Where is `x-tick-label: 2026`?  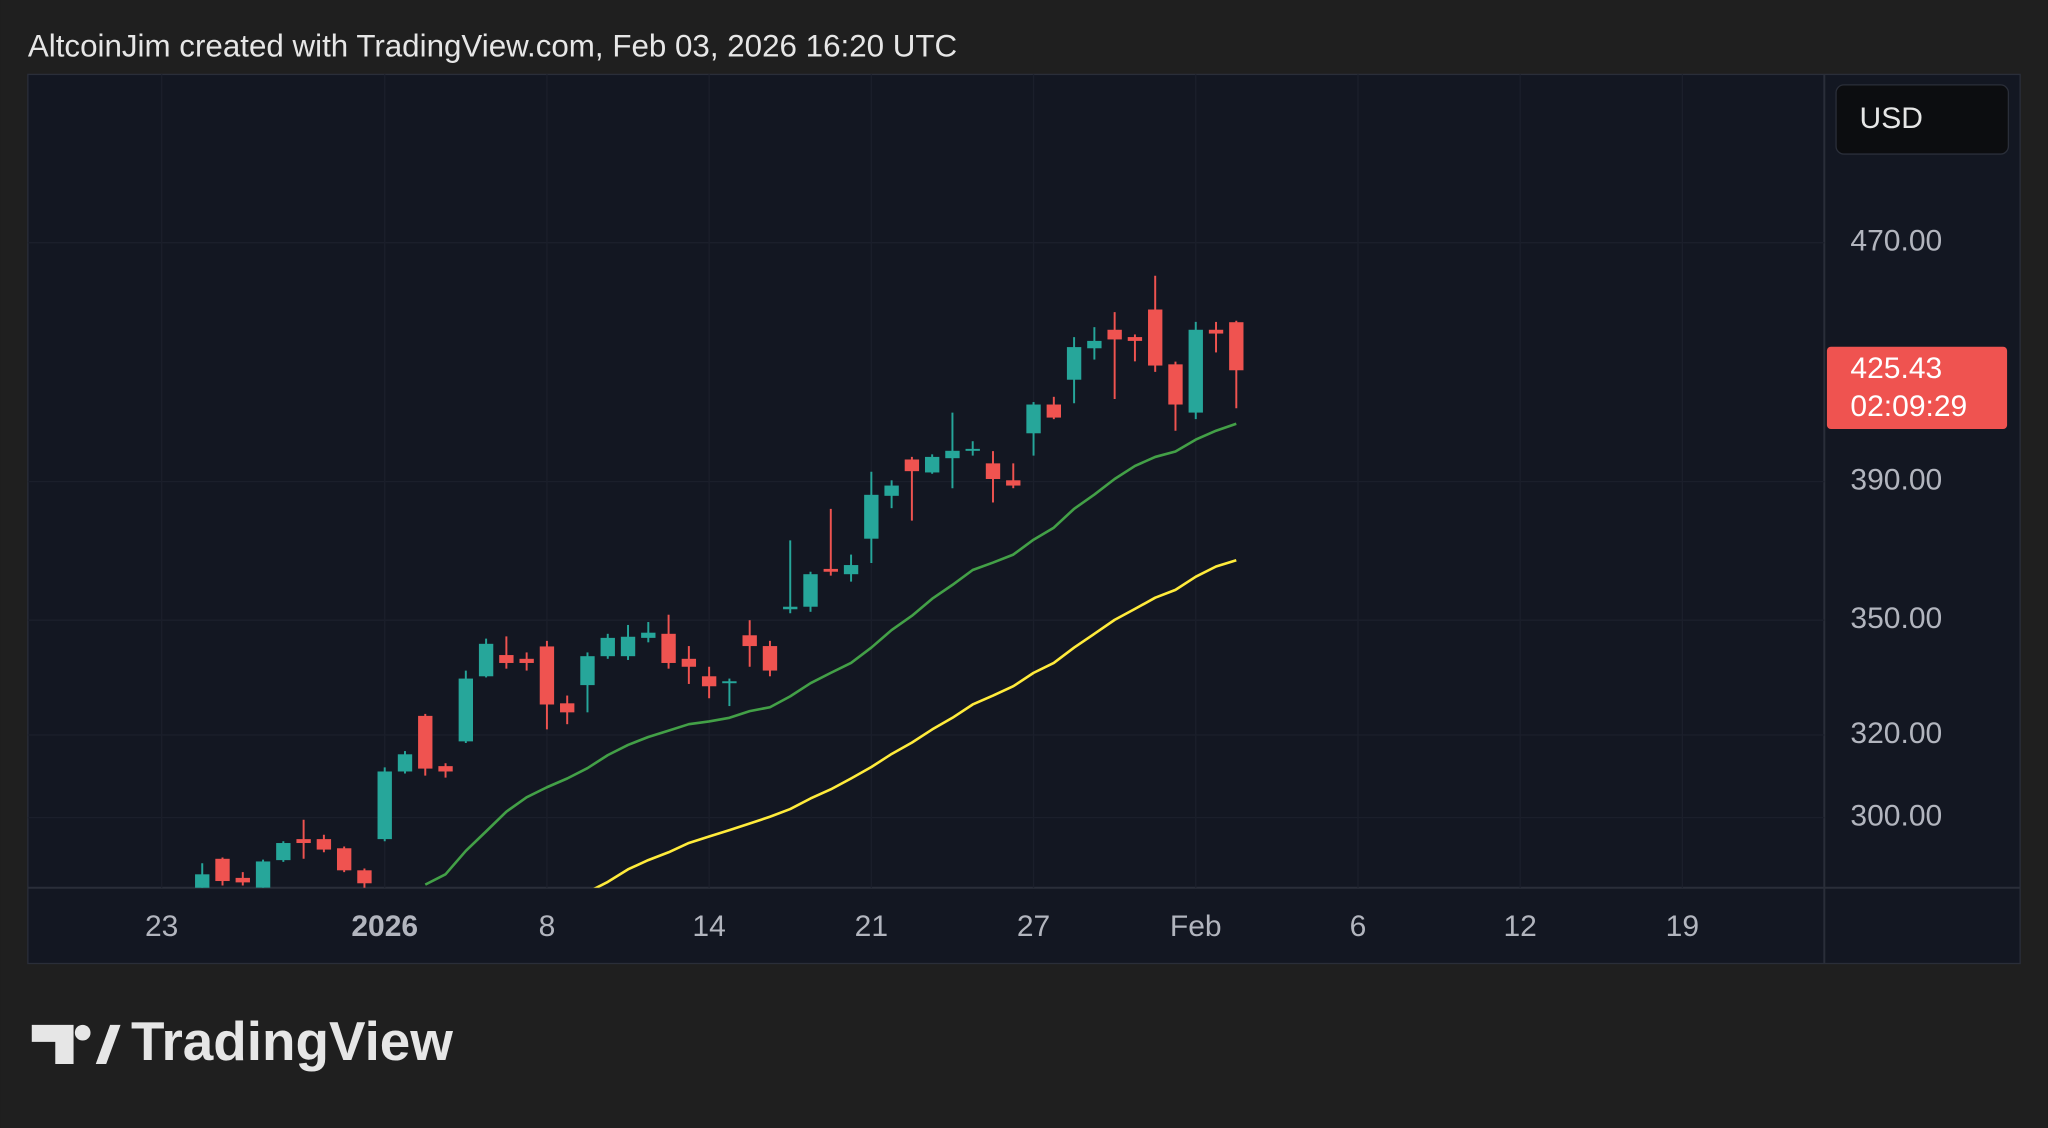
x-tick-label: 2026 is located at coordinates (384, 926).